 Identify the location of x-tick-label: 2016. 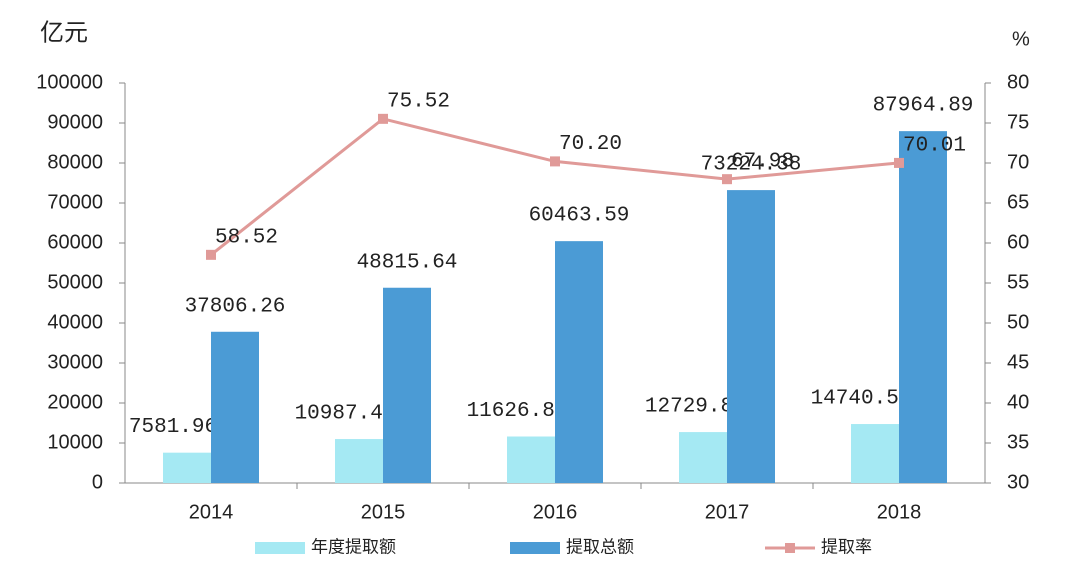
(555, 512).